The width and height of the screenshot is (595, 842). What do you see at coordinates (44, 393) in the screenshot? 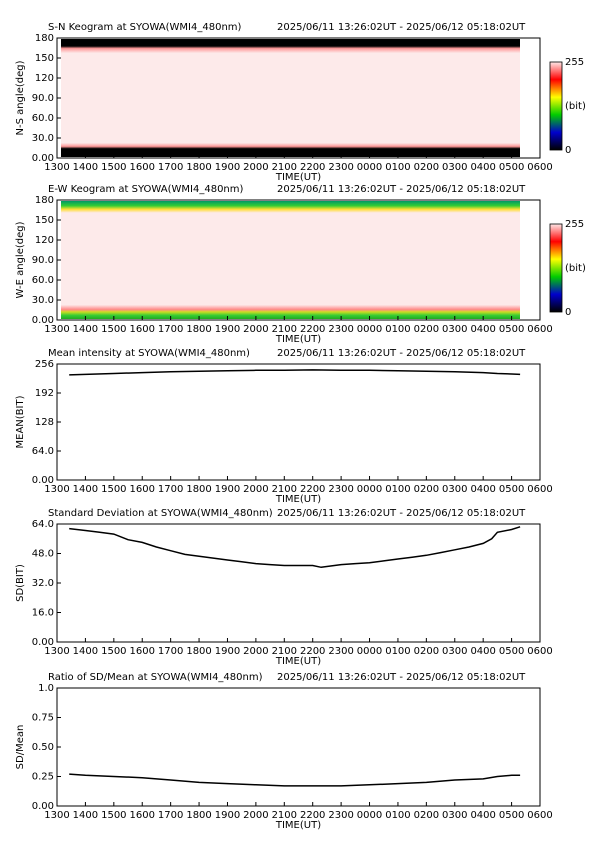
I see `y-tick-label: 192` at bounding box center [44, 393].